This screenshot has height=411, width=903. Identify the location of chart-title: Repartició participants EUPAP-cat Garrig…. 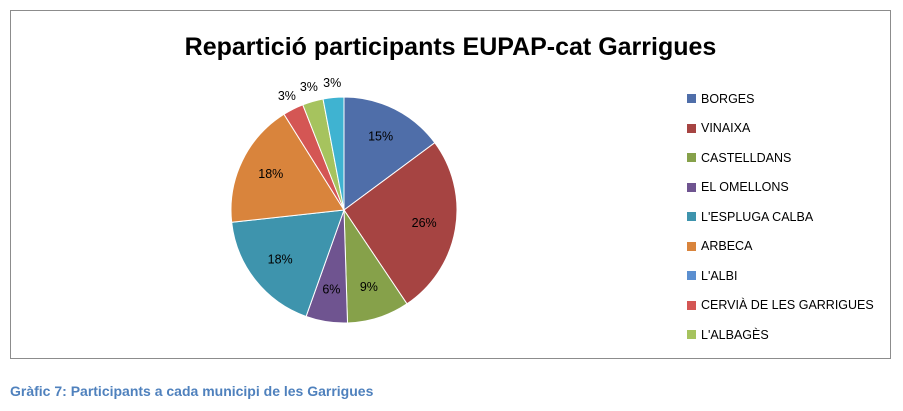
(450, 47).